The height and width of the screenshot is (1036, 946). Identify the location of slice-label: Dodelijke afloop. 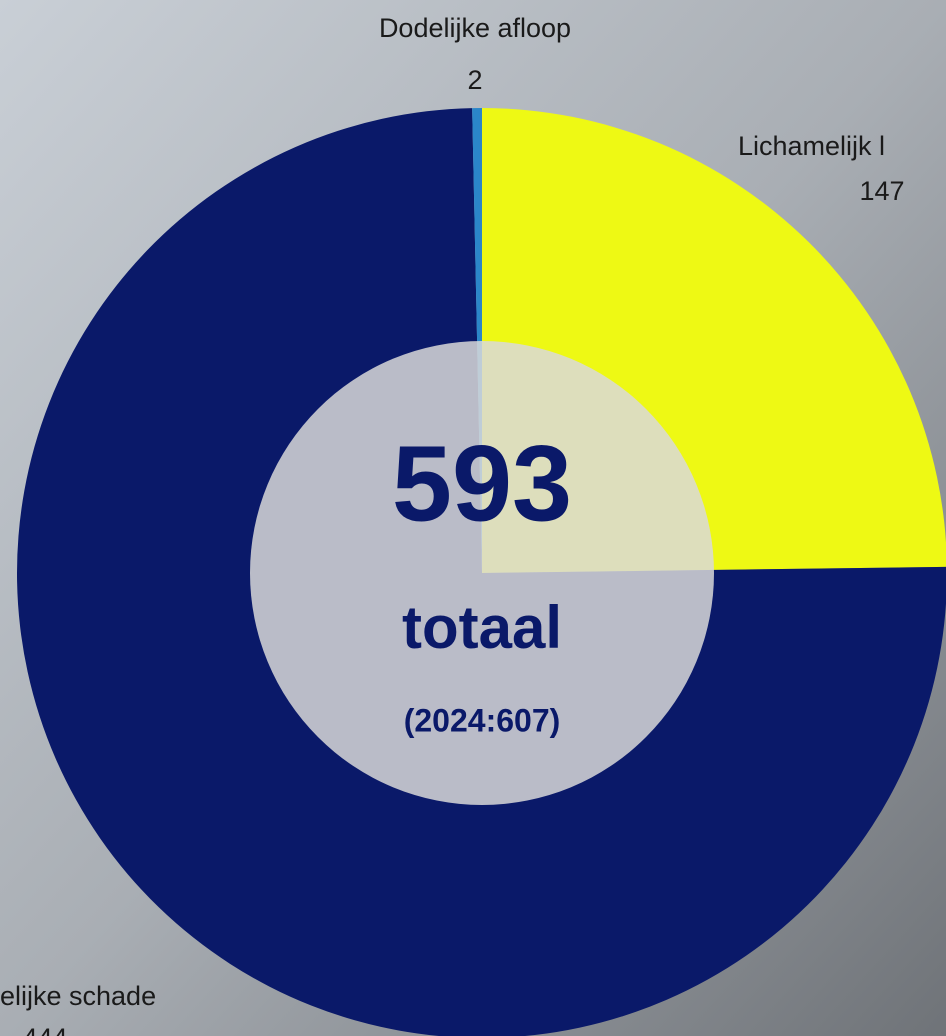
(475, 28).